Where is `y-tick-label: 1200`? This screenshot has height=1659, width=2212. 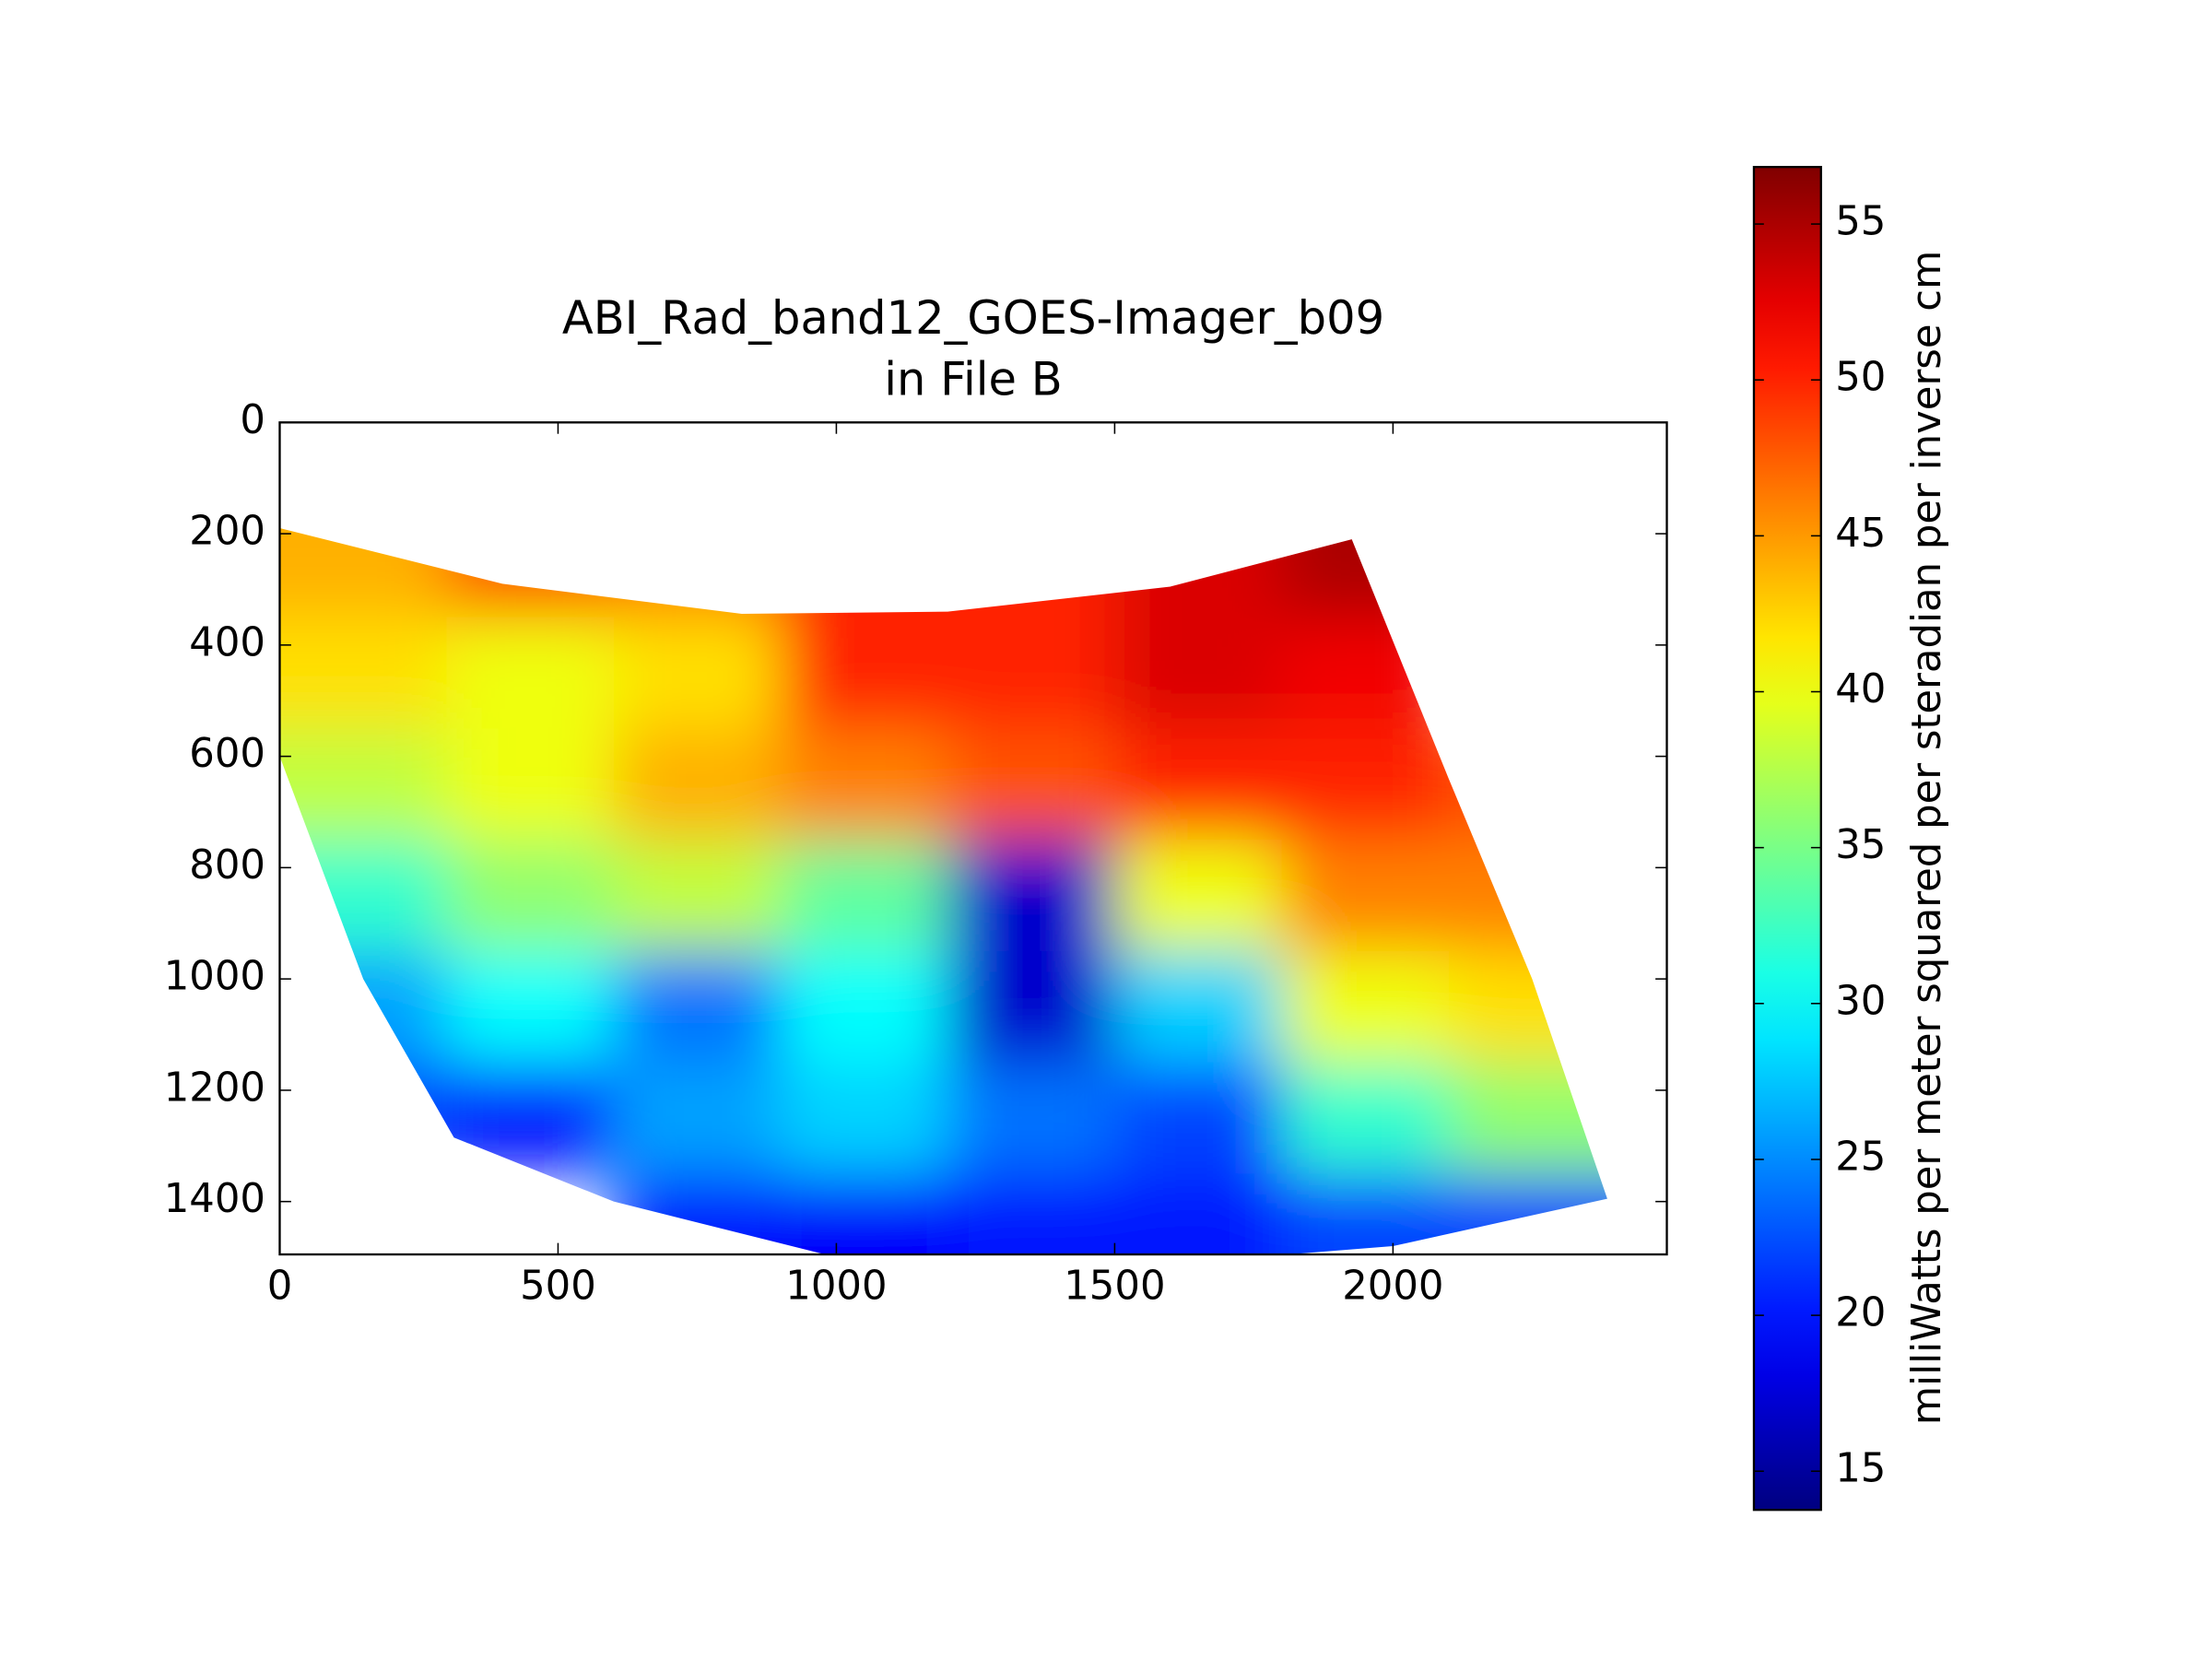
y-tick-label: 1200 is located at coordinates (214, 1088).